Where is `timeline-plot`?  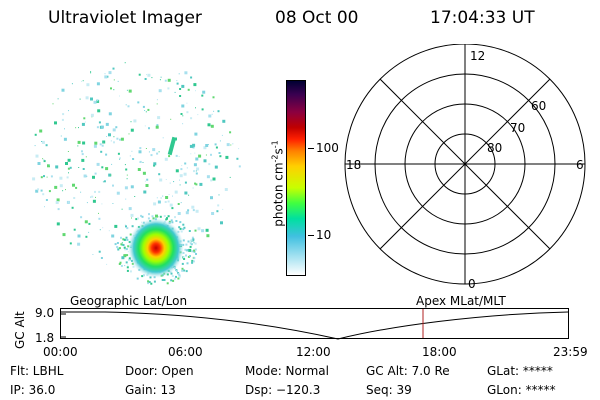
timeline-plot is located at coordinates (314, 324).